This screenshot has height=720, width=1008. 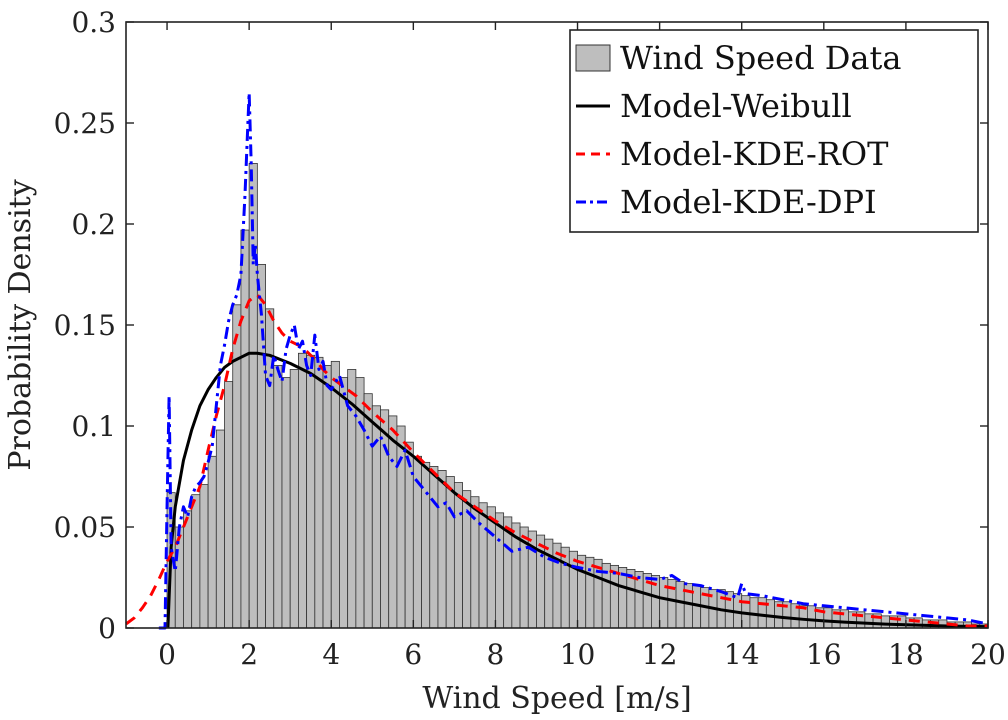 What do you see at coordinates (85, 123) in the screenshot?
I see `y-tick-label: 0.25` at bounding box center [85, 123].